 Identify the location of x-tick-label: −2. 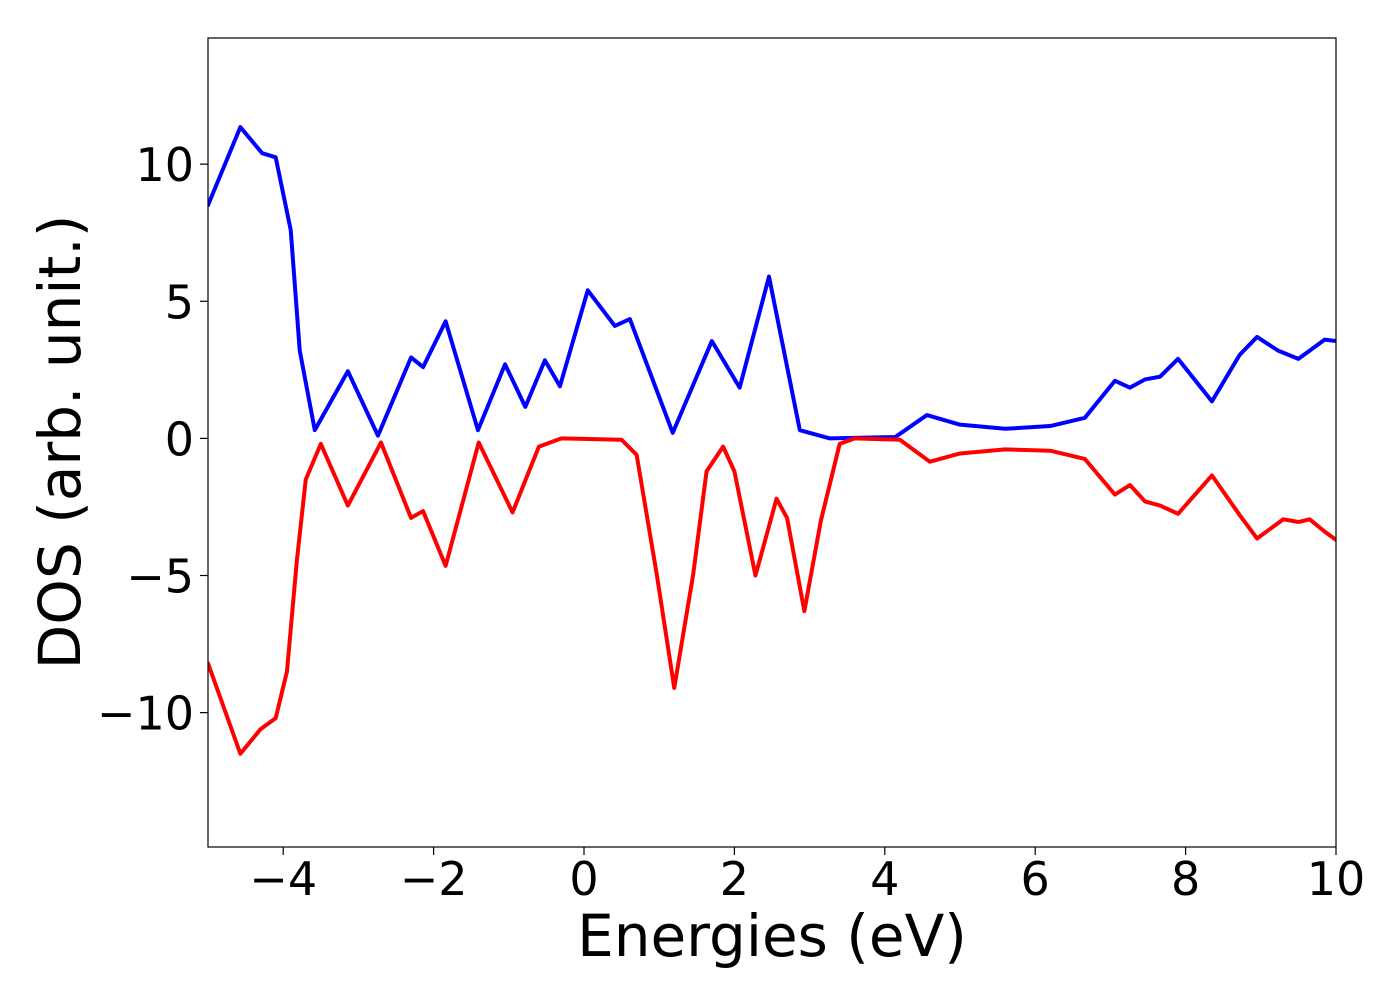
(434, 879).